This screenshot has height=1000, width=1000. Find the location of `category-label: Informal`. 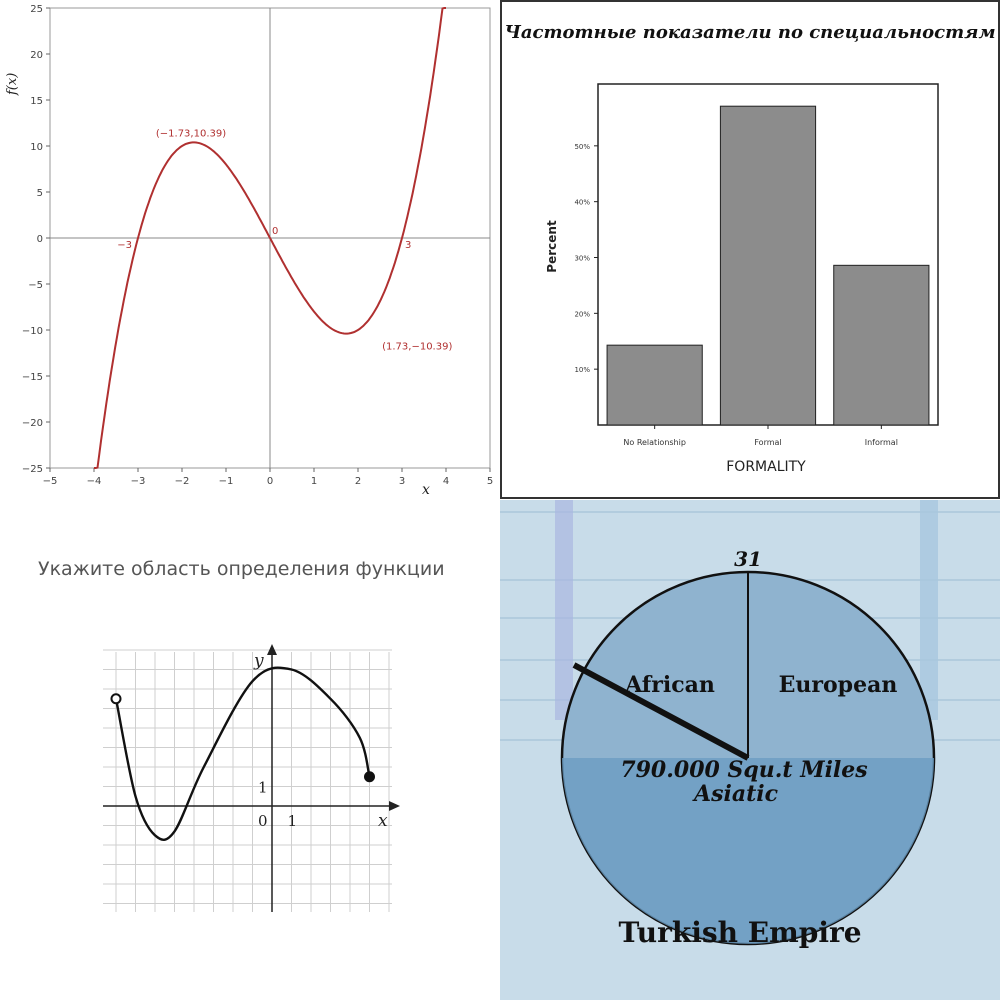

category-label: Informal is located at coordinates (881, 442).